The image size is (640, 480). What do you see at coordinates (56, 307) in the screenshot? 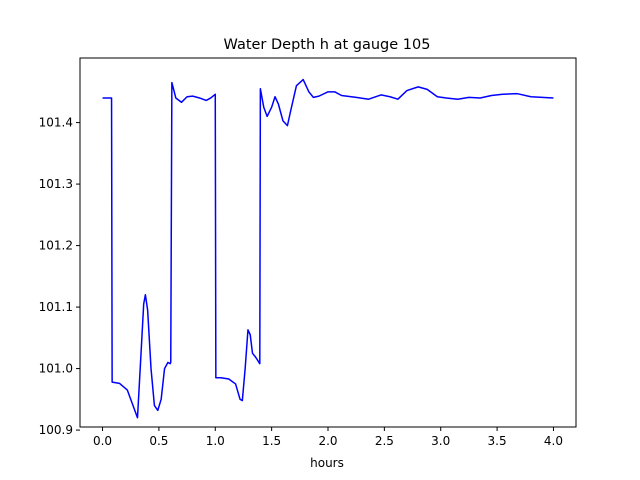
I see `y-tick-label: 101.1` at bounding box center [56, 307].